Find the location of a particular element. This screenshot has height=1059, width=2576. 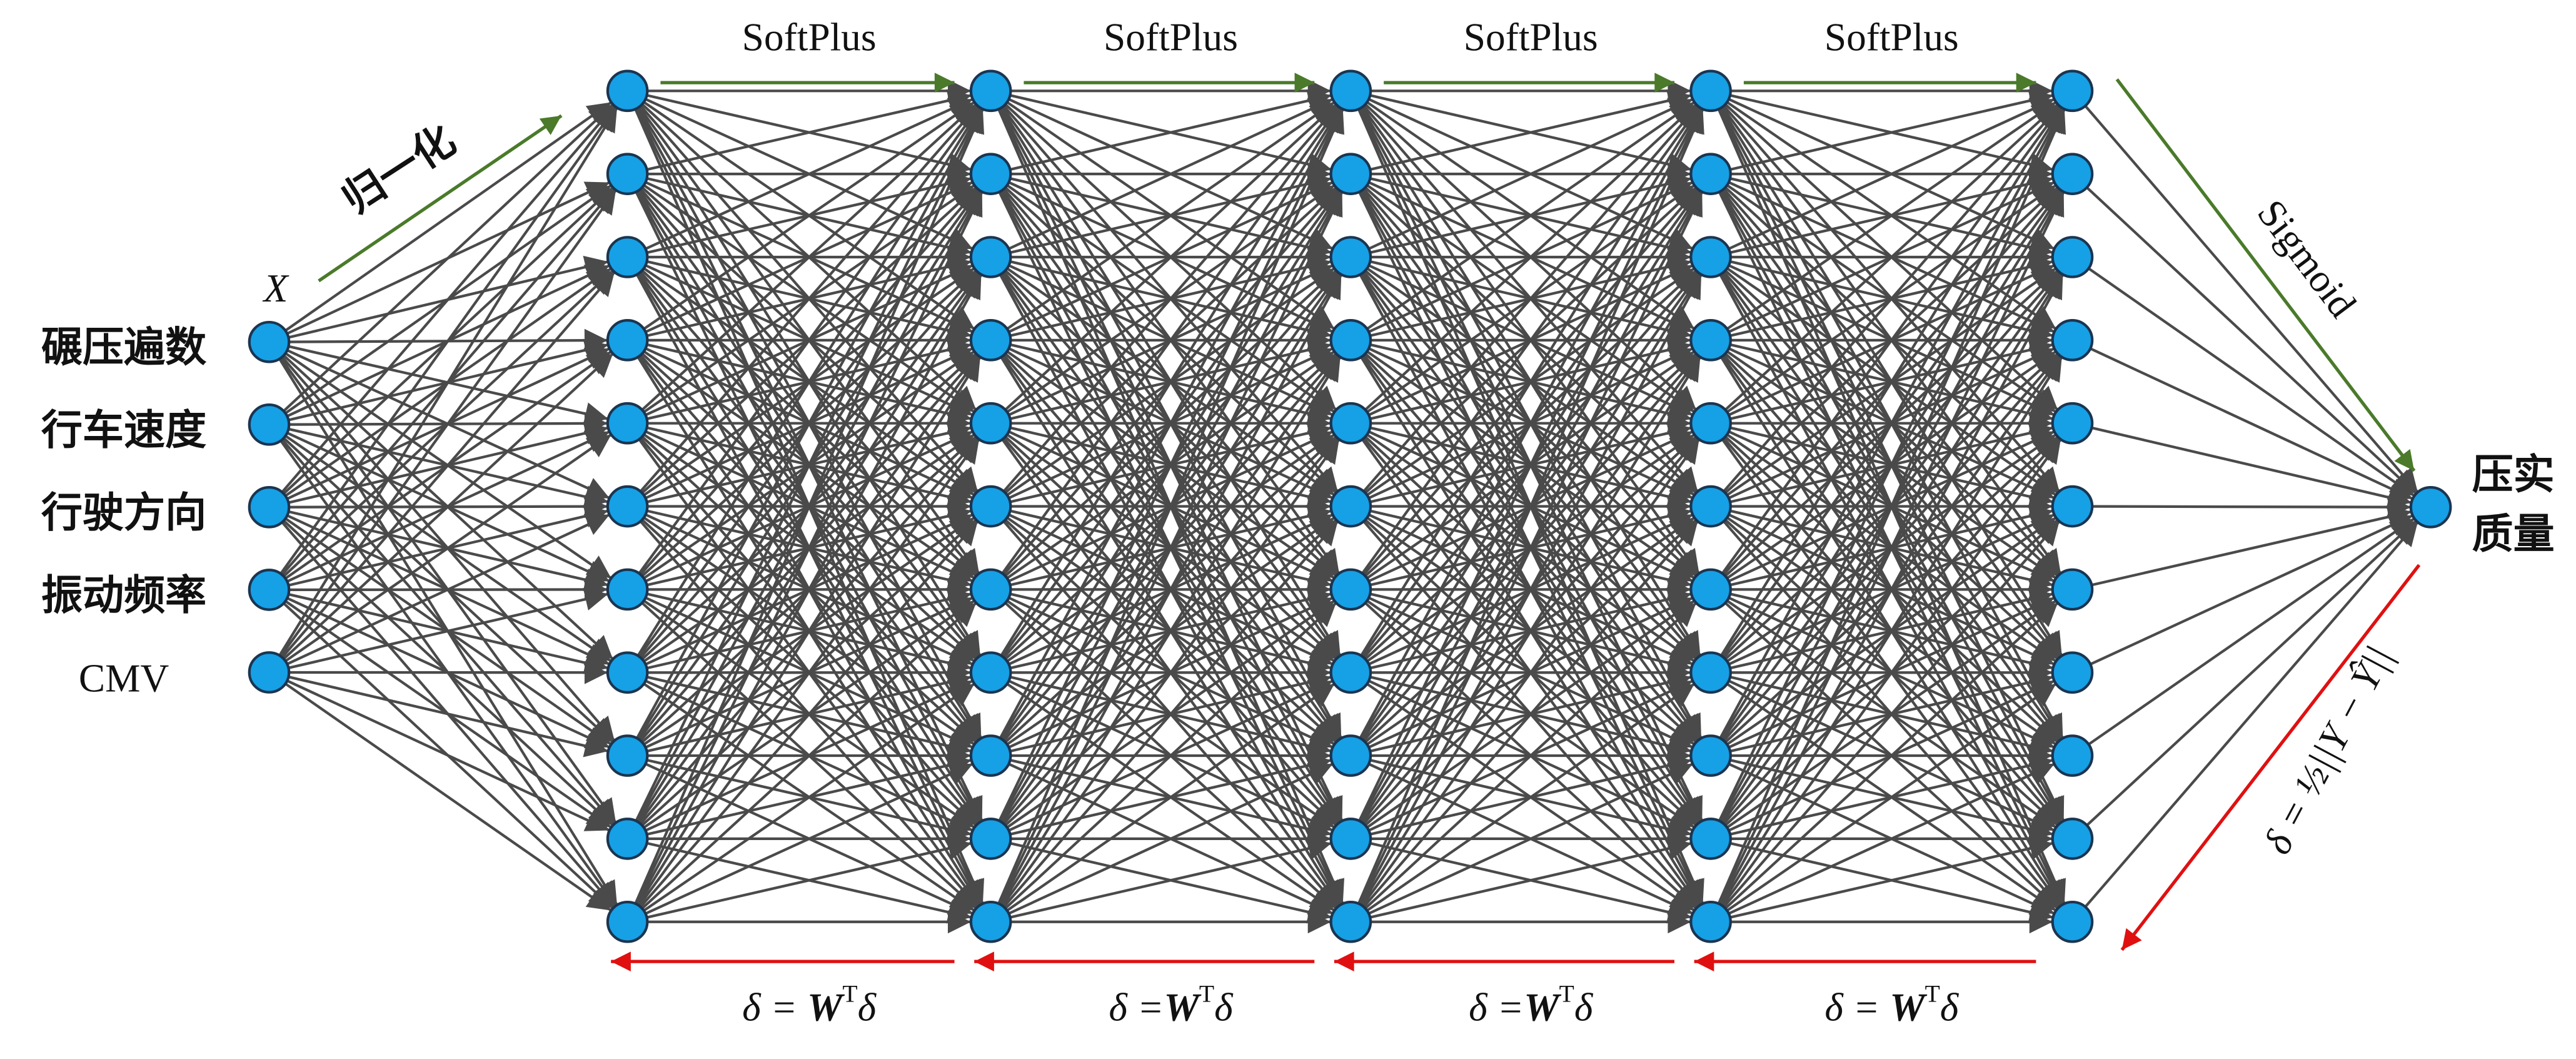

weight: W is located at coordinates (1183, 1007).